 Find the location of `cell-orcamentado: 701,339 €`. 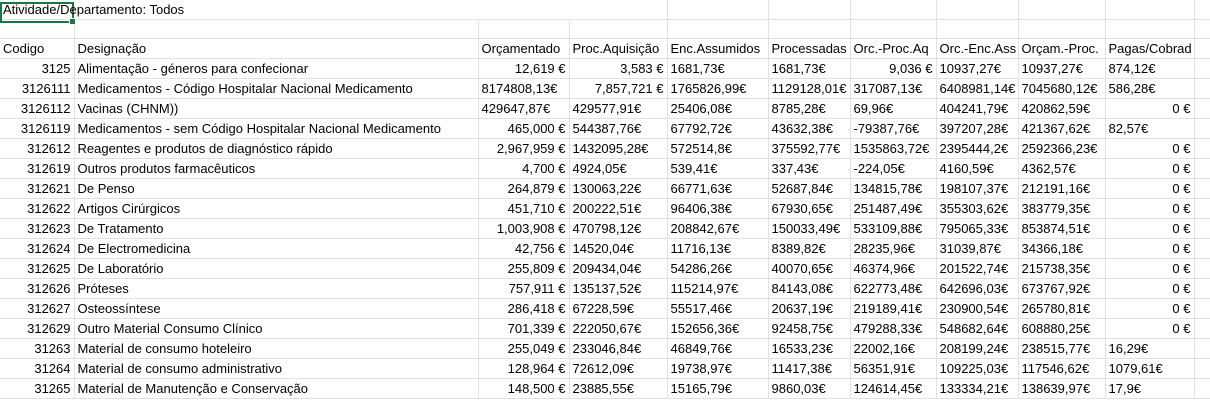

cell-orcamentado: 701,339 € is located at coordinates (524, 328).